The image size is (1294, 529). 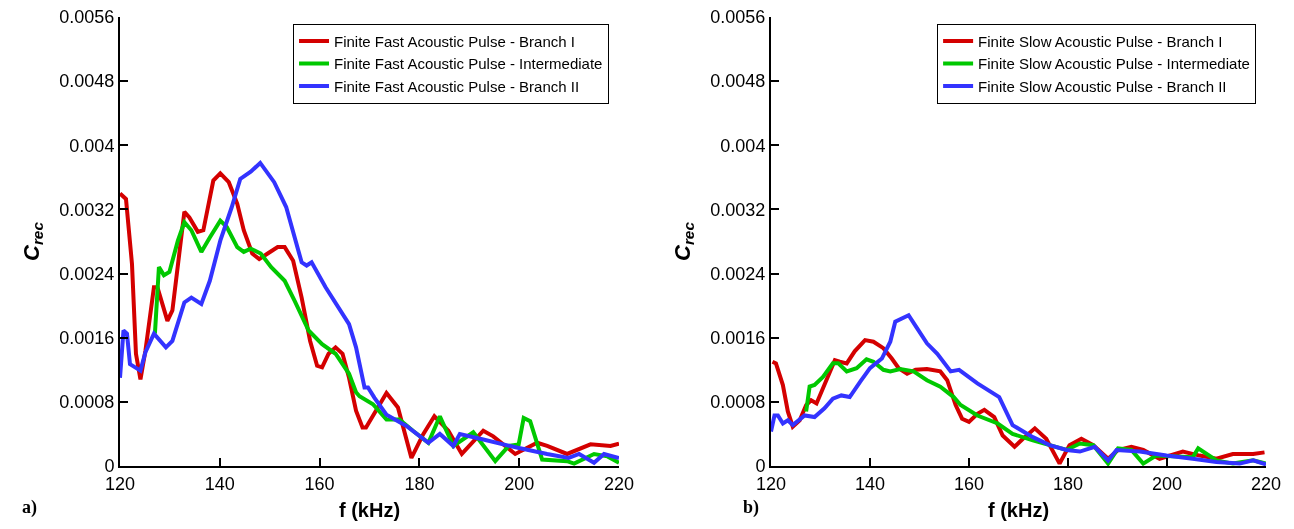 I want to click on legend-label: Finite Slow Acoustic Pulse - Branch II, so click(x=1102, y=86).